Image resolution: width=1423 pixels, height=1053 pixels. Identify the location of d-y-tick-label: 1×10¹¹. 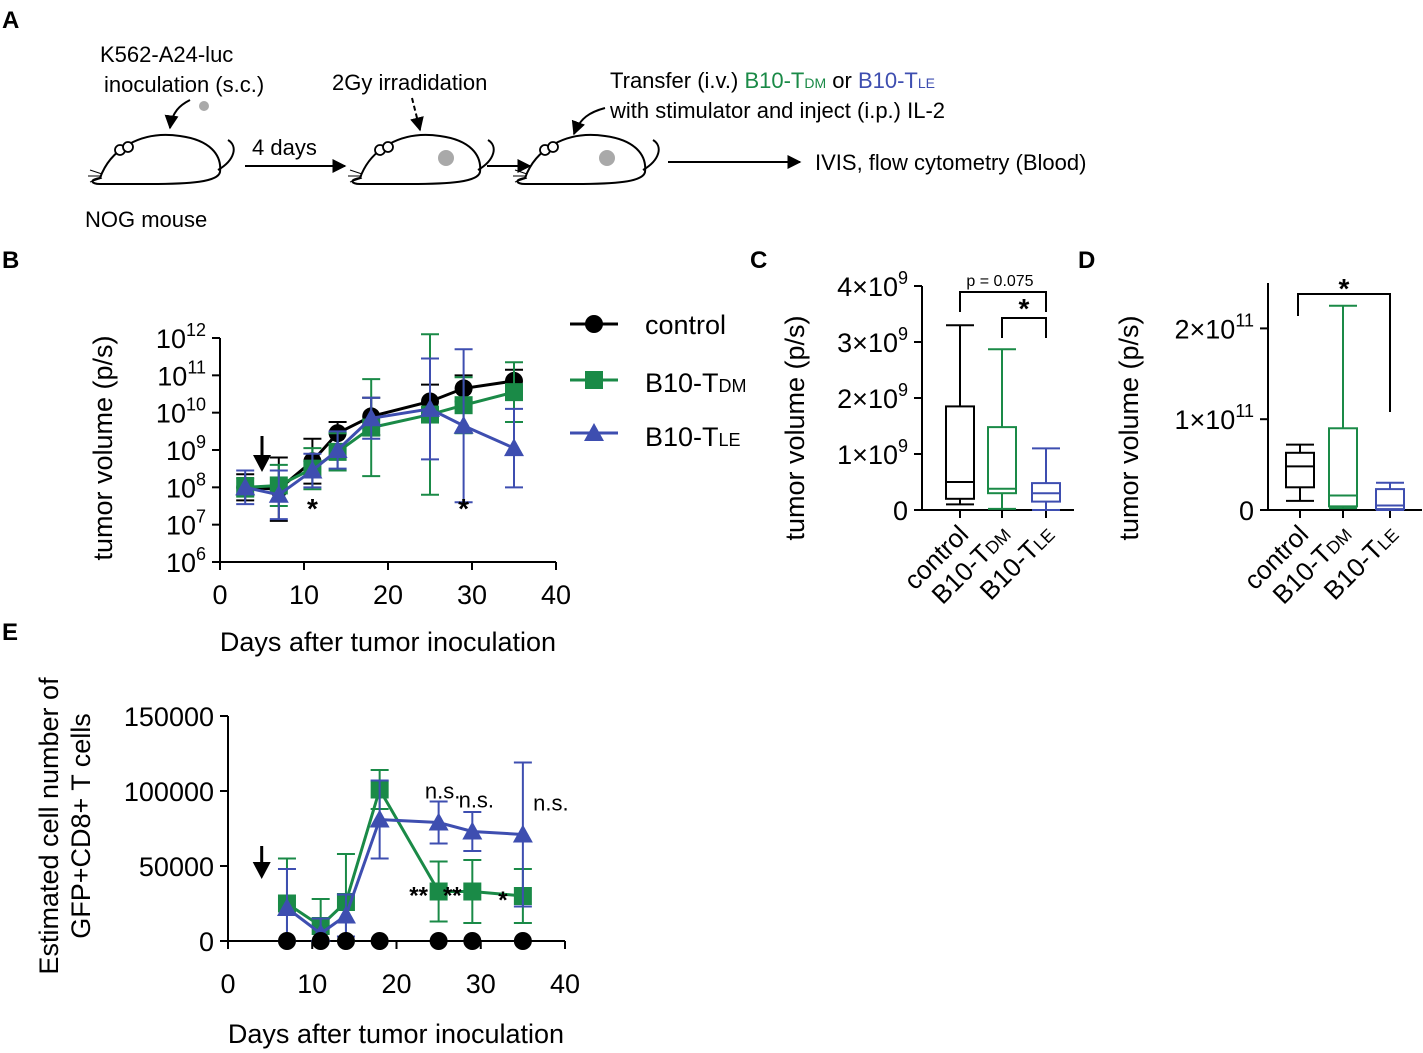
(1214, 418).